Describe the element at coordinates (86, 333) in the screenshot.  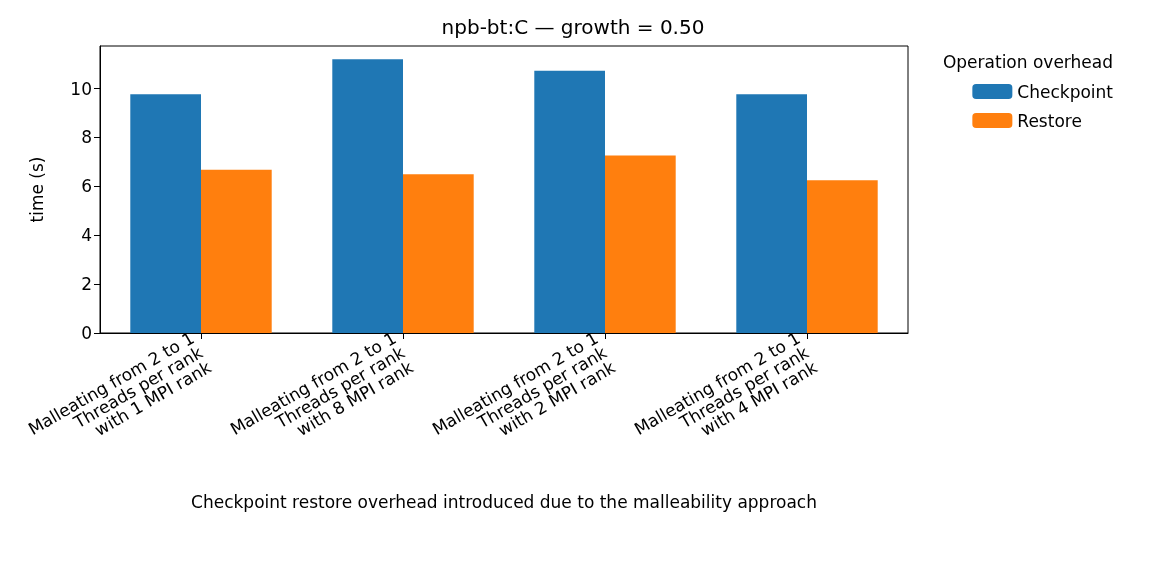
I see `y-tick-label: 0` at that location.